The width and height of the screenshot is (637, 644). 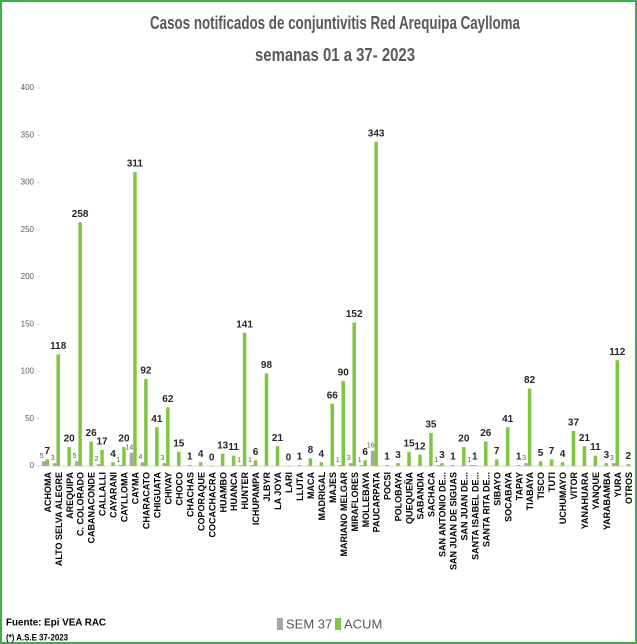 I want to click on x-tick-label: PAUCARPATA, so click(x=377, y=501).